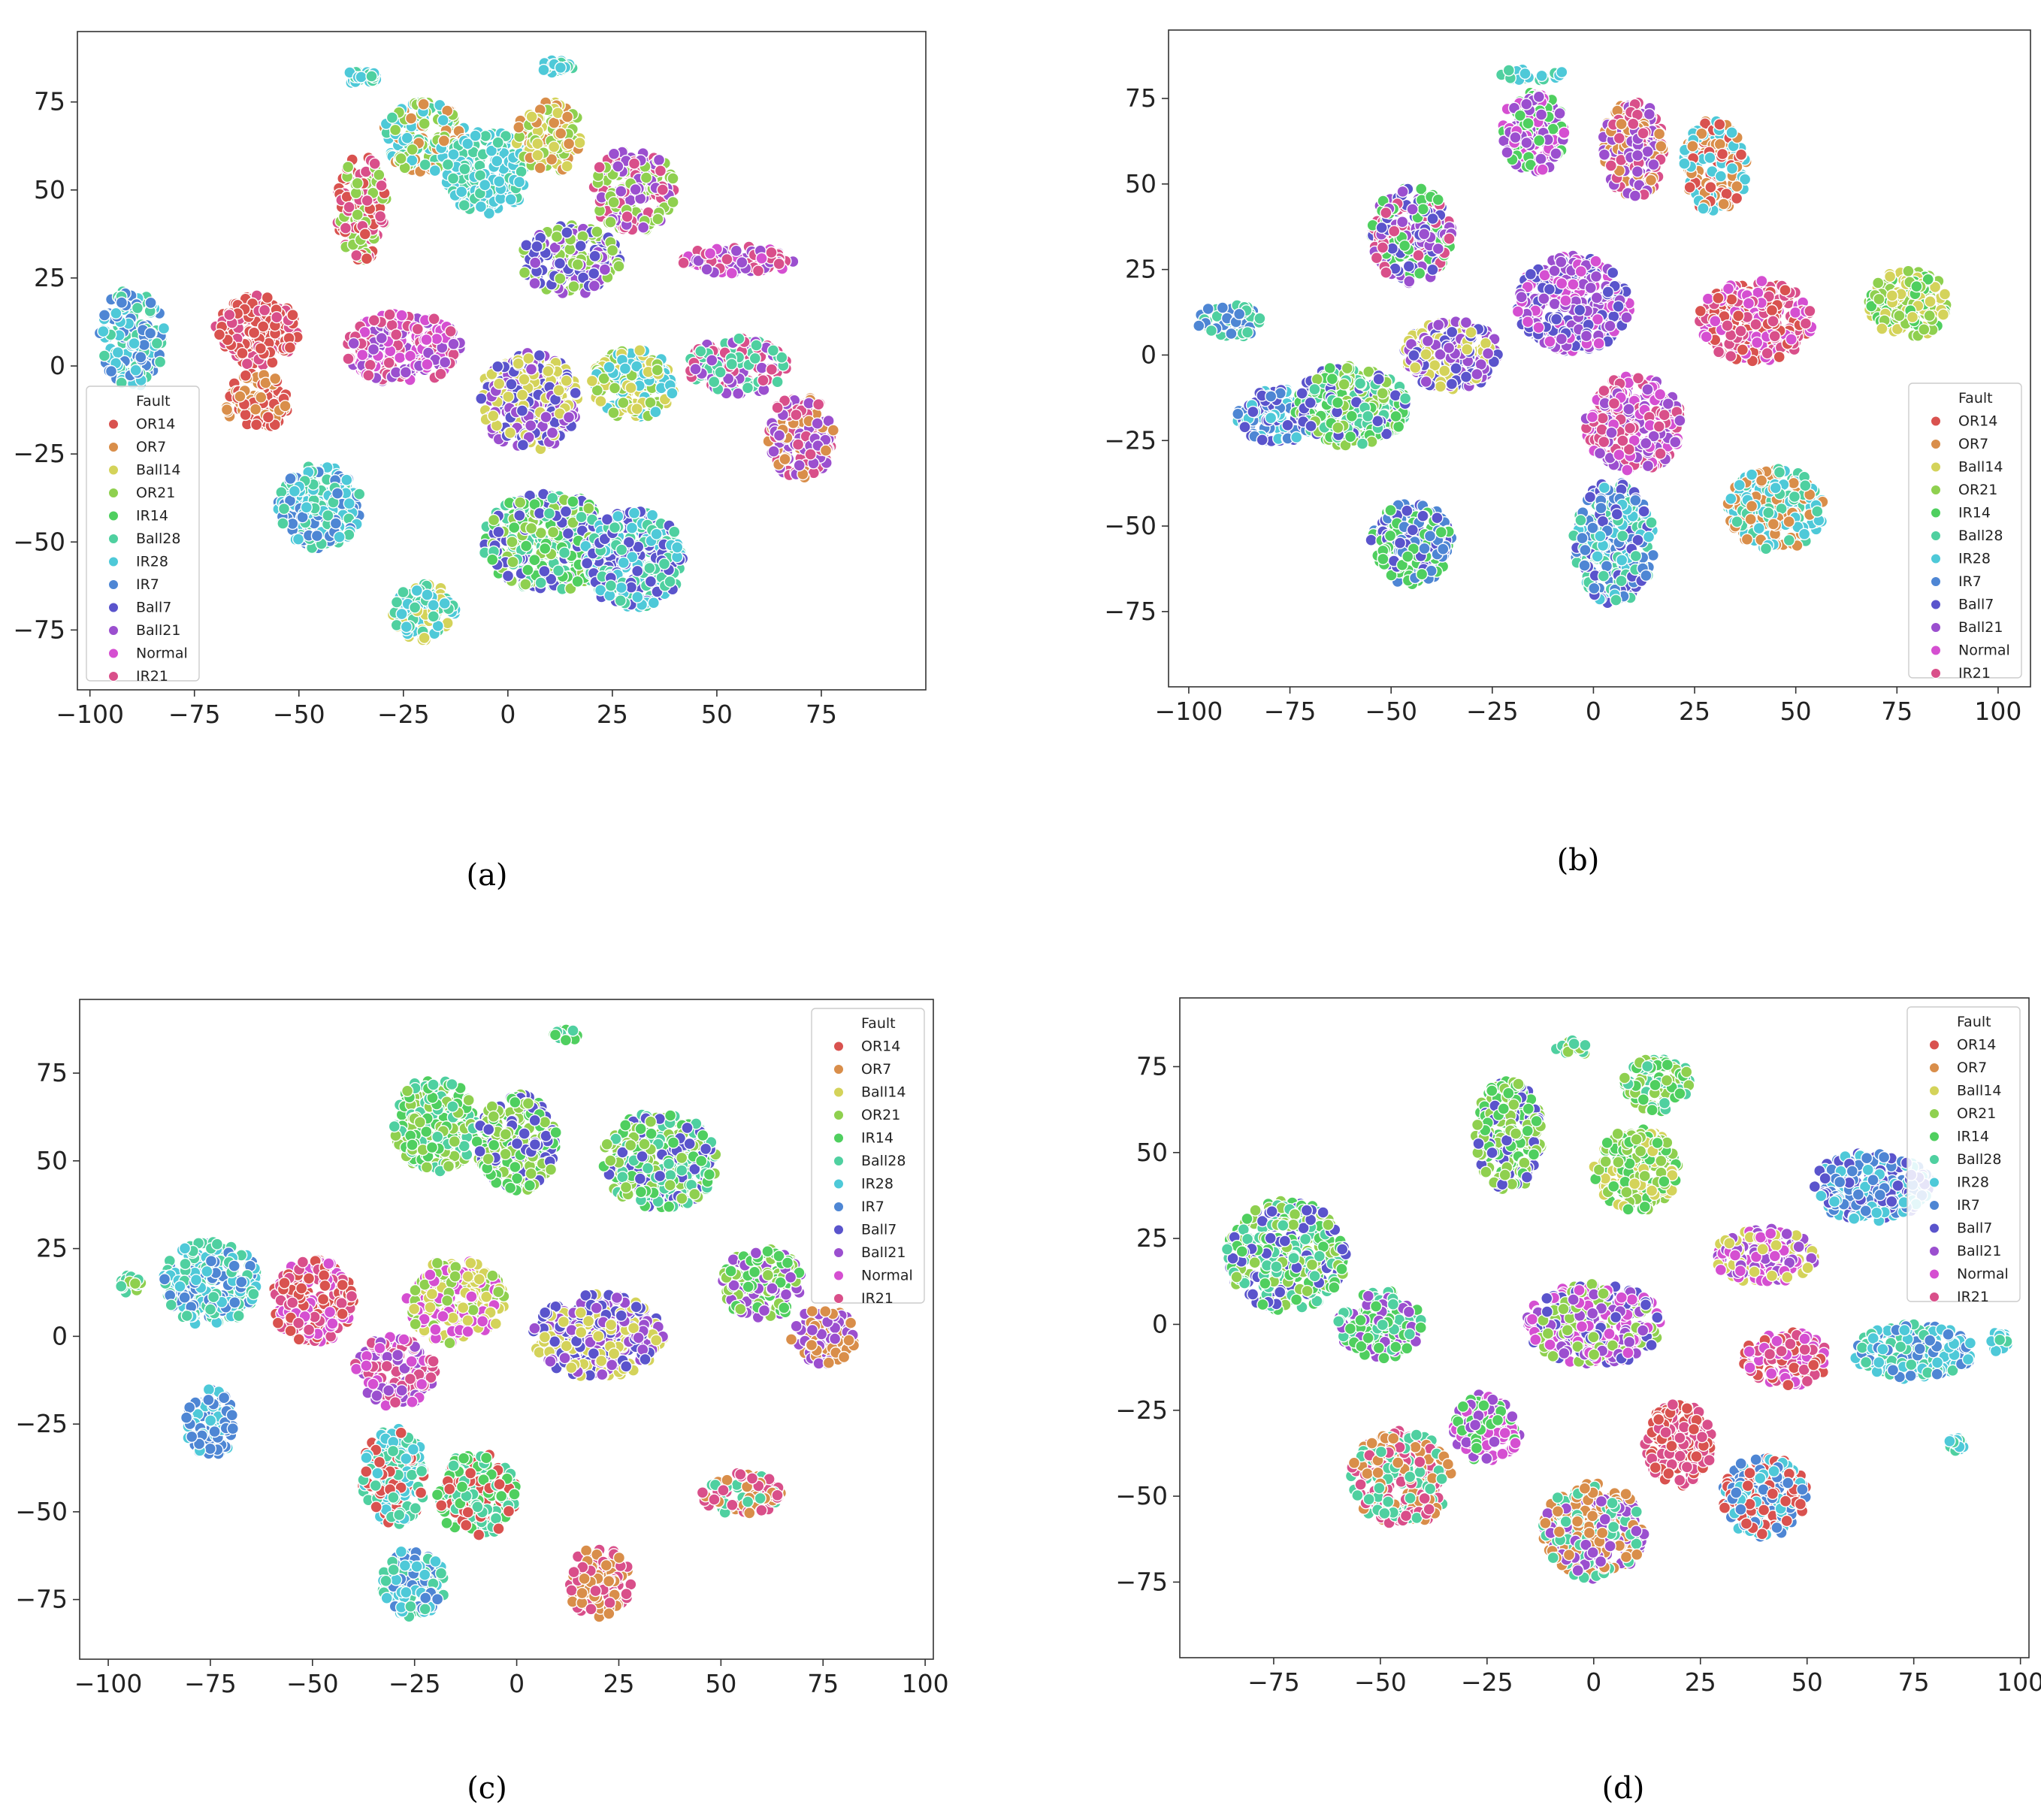  What do you see at coordinates (113, 630) in the screenshot?
I see `legend-marker` at bounding box center [113, 630].